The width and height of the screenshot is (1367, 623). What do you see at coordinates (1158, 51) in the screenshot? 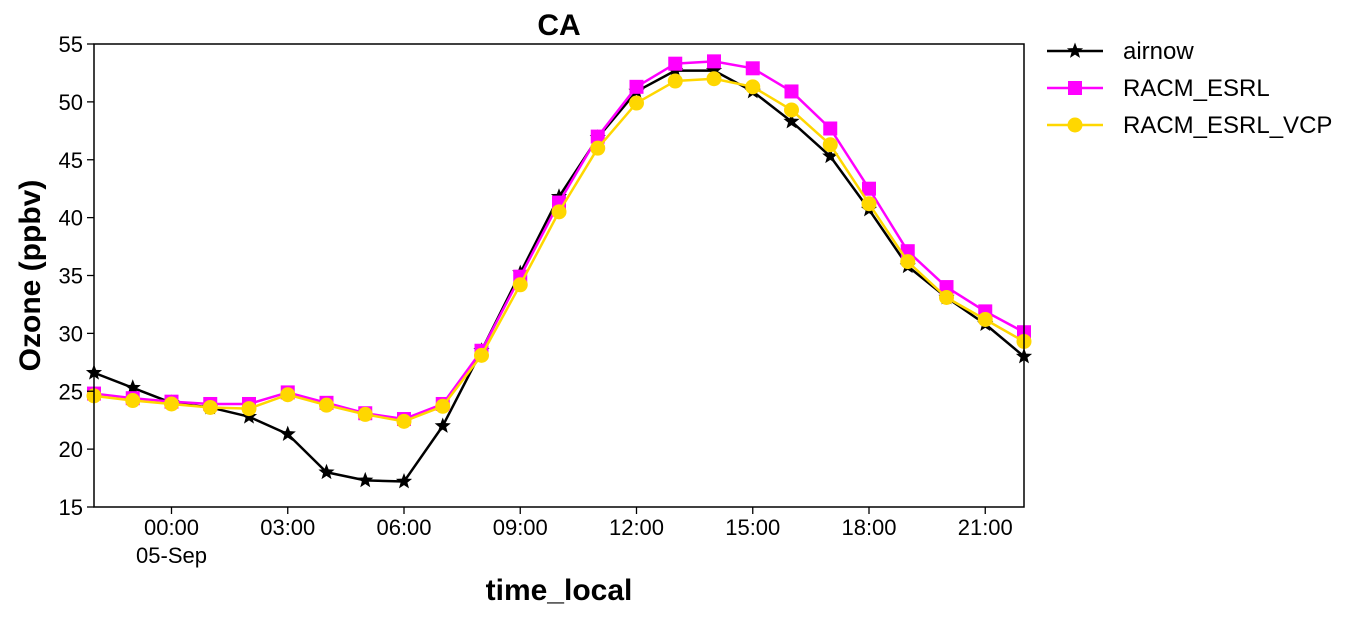
I see `legend-label: airnow` at bounding box center [1158, 51].